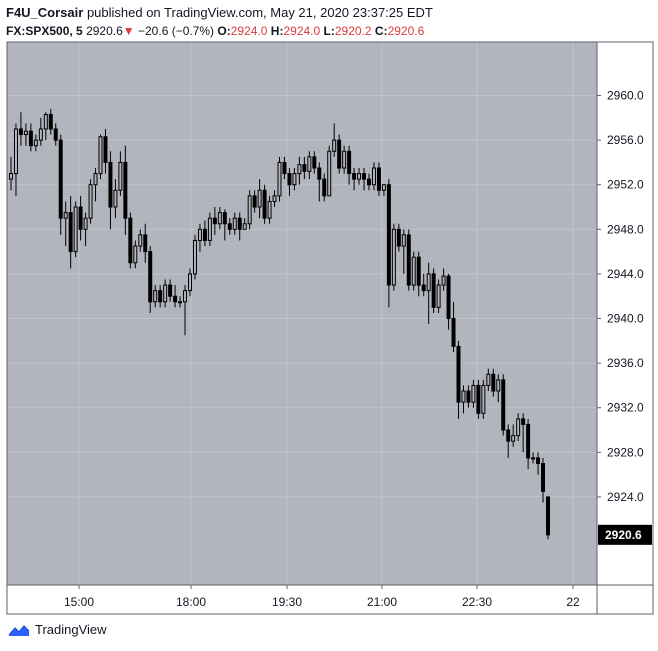 The image size is (658, 651). What do you see at coordinates (57, 629) in the screenshot?
I see `footer-brand: TradingView` at bounding box center [57, 629].